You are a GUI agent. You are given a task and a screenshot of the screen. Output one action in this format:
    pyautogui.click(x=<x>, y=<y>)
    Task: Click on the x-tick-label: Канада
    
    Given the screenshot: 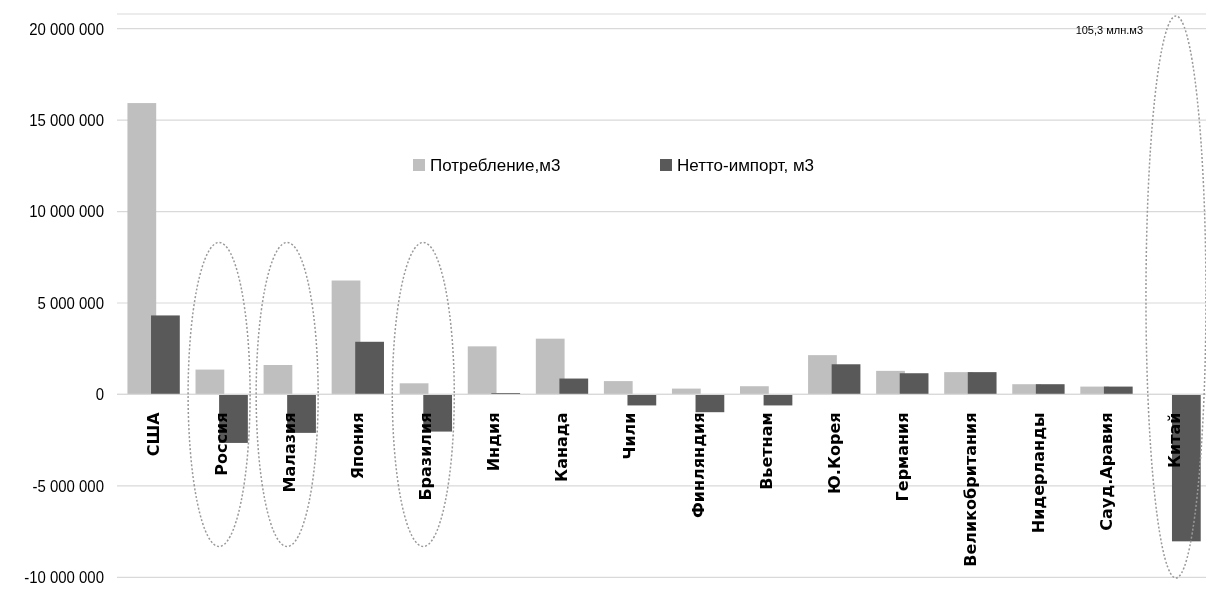 What is the action you would take?
    pyautogui.click(x=562, y=447)
    